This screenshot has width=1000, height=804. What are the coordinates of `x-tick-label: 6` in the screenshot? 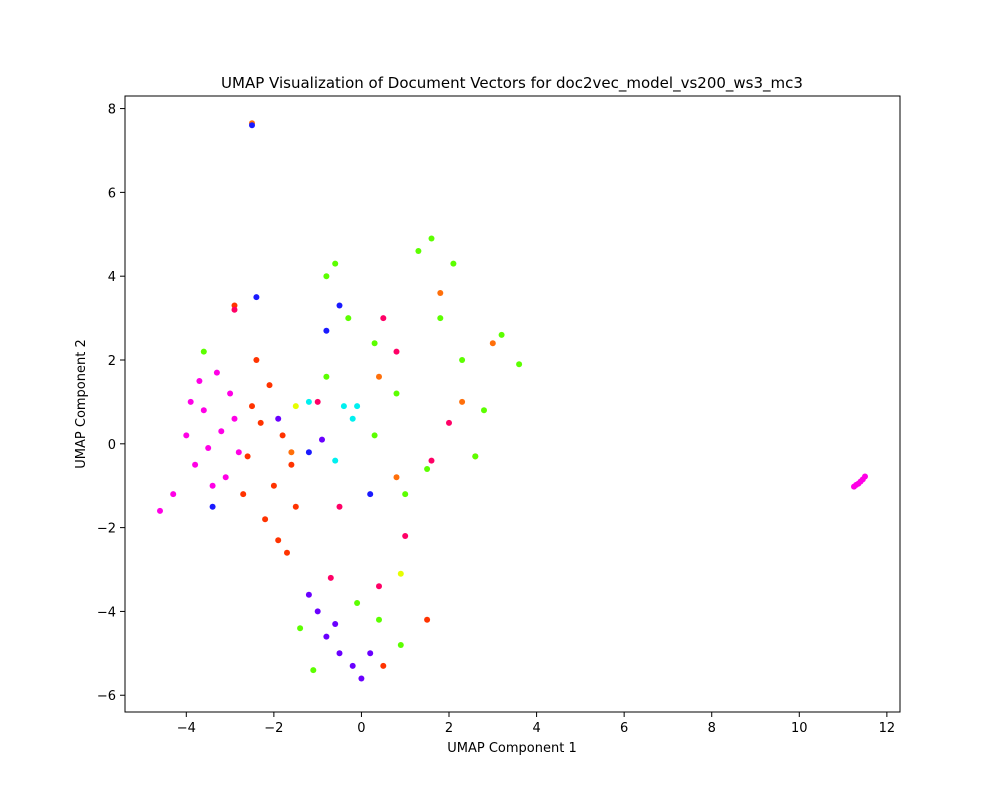 It's located at (624, 728).